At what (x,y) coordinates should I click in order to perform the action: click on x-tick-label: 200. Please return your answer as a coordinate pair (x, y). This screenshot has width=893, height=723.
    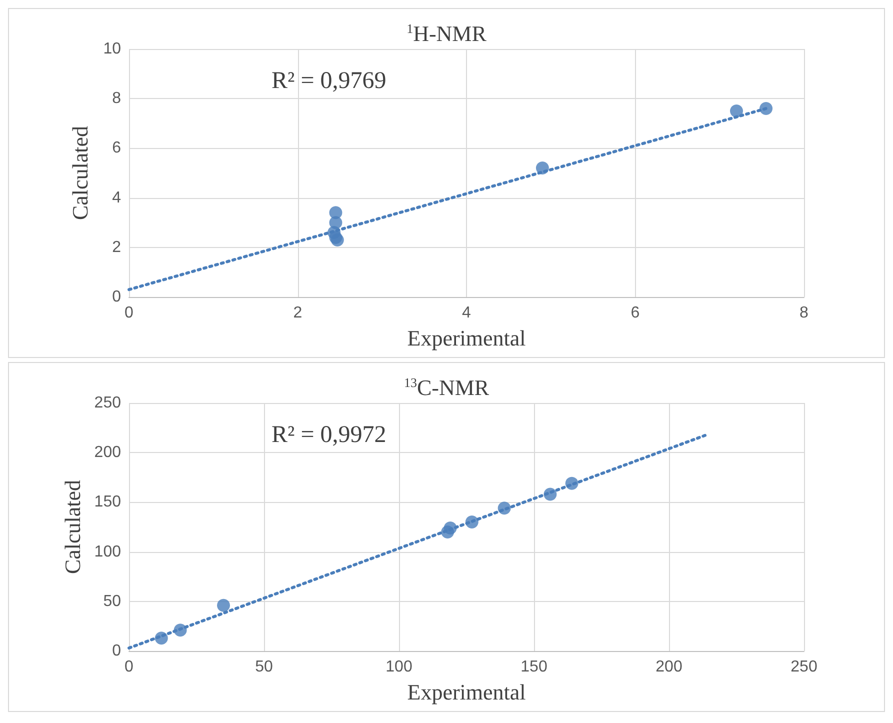
    Looking at the image, I should click on (669, 667).